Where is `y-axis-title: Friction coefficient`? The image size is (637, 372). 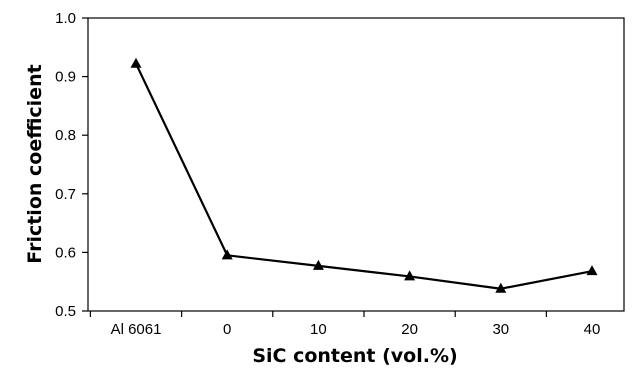 y-axis-title: Friction coefficient is located at coordinates (35, 163).